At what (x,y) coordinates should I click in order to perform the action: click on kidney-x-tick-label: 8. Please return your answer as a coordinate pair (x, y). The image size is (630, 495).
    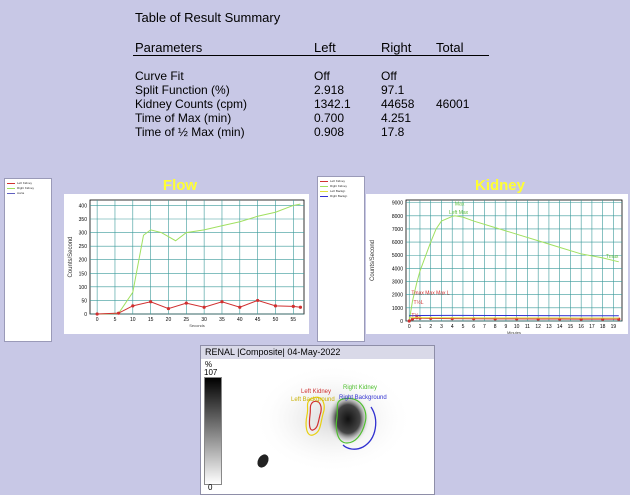
    Looking at the image, I should click on (495, 327).